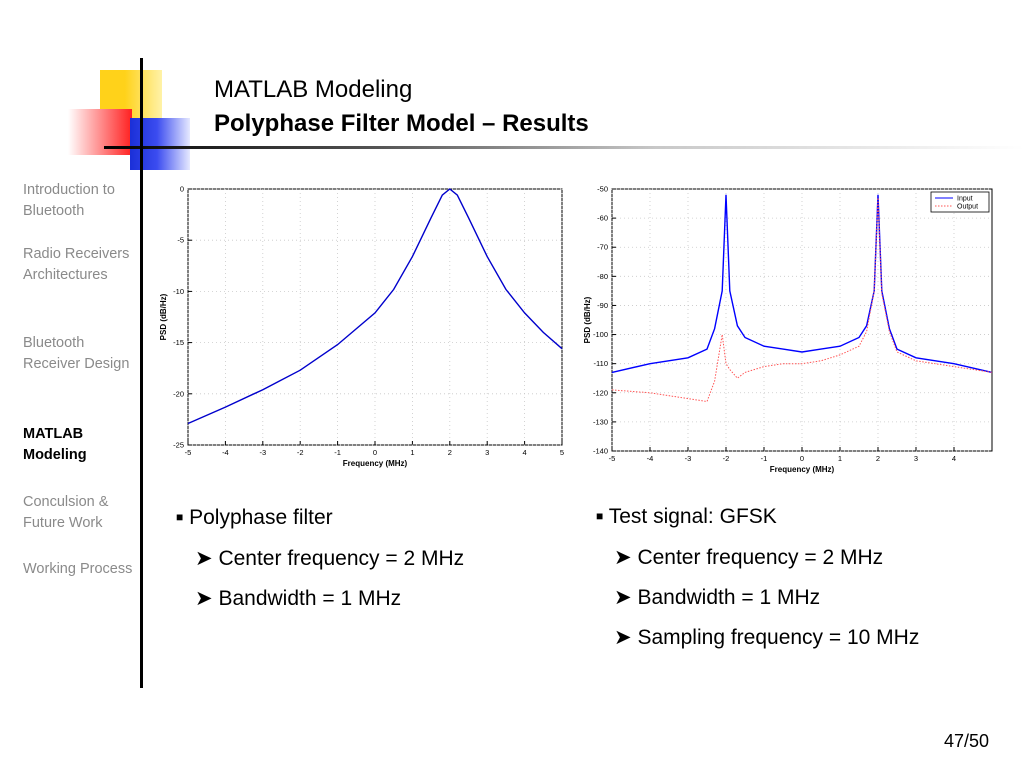 This screenshot has width=1024, height=768. Describe the element at coordinates (55, 444) in the screenshot. I see `sidebar-item-matlab-modeling: MATLAB Modeling` at that location.